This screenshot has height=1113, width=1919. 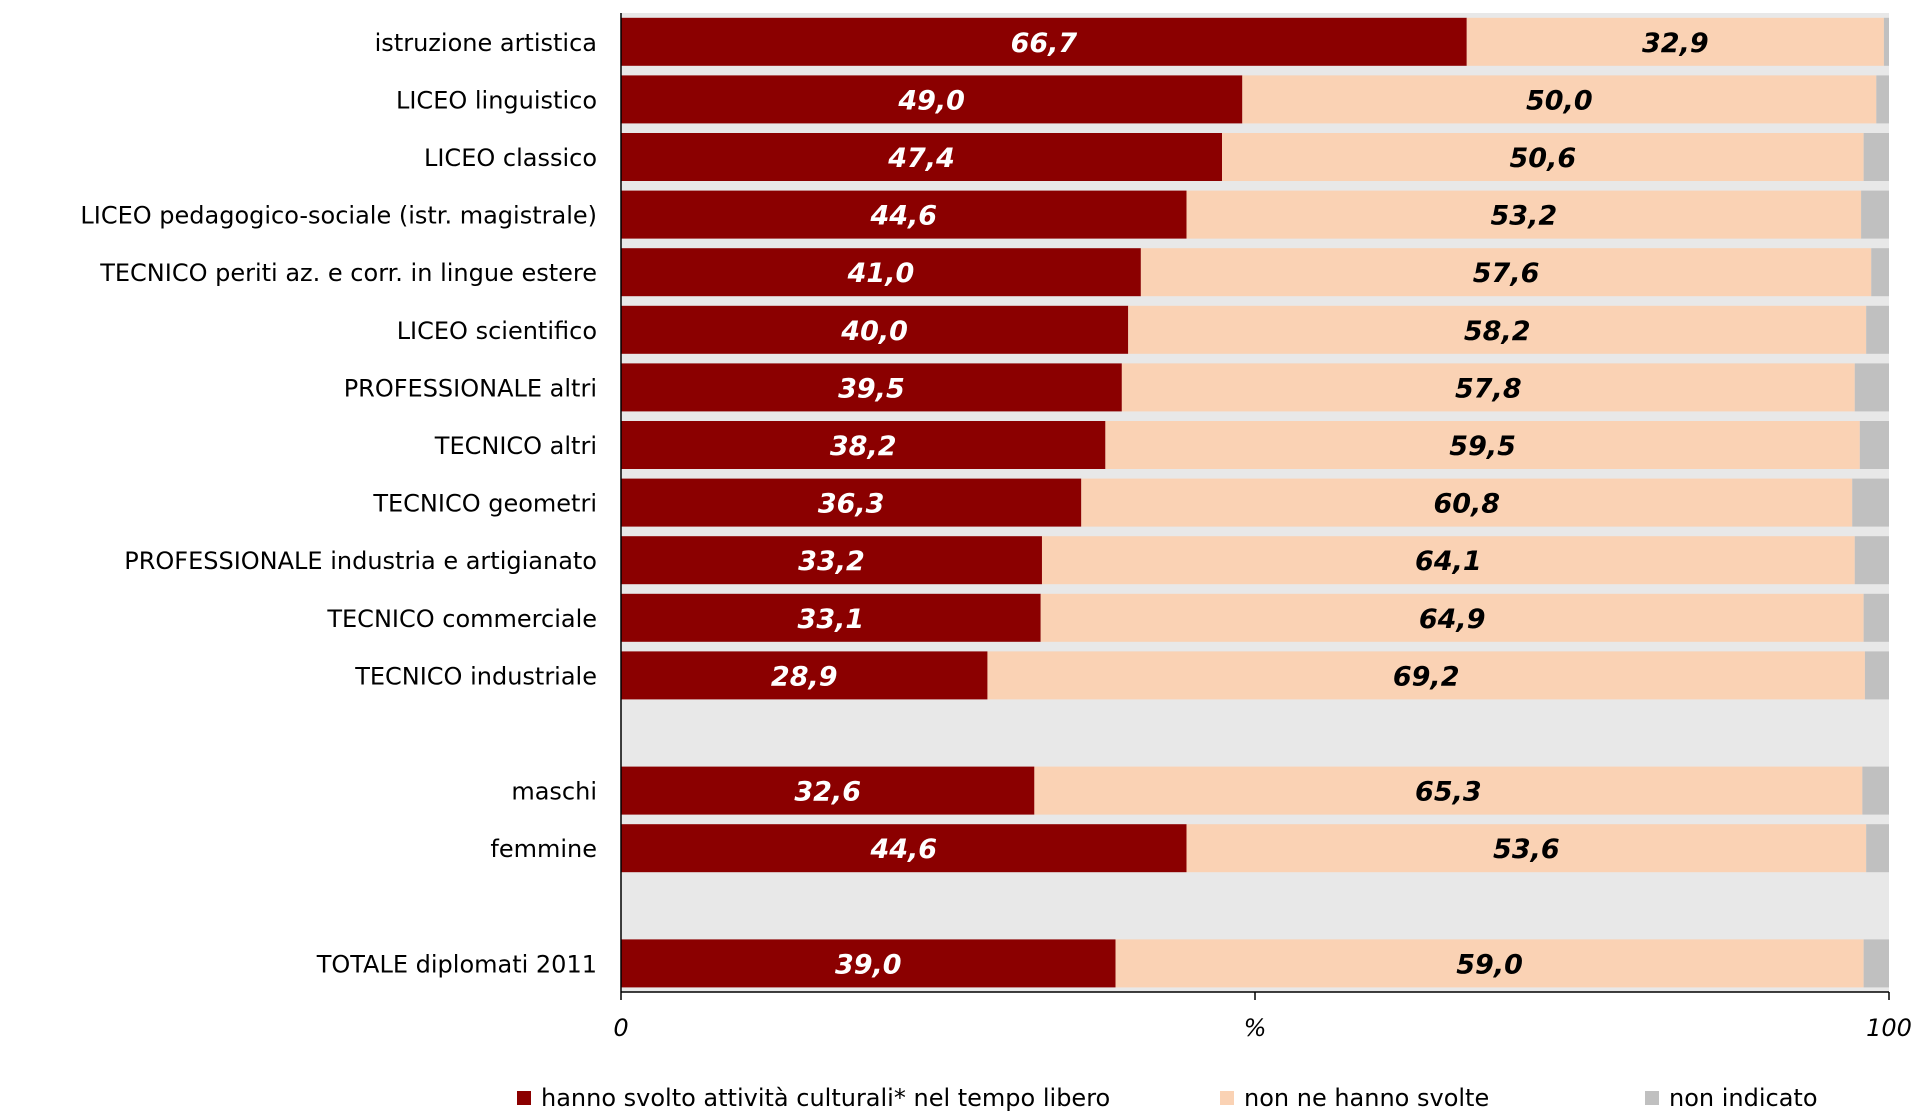 I want to click on value-label: 57,8, so click(x=1488, y=388).